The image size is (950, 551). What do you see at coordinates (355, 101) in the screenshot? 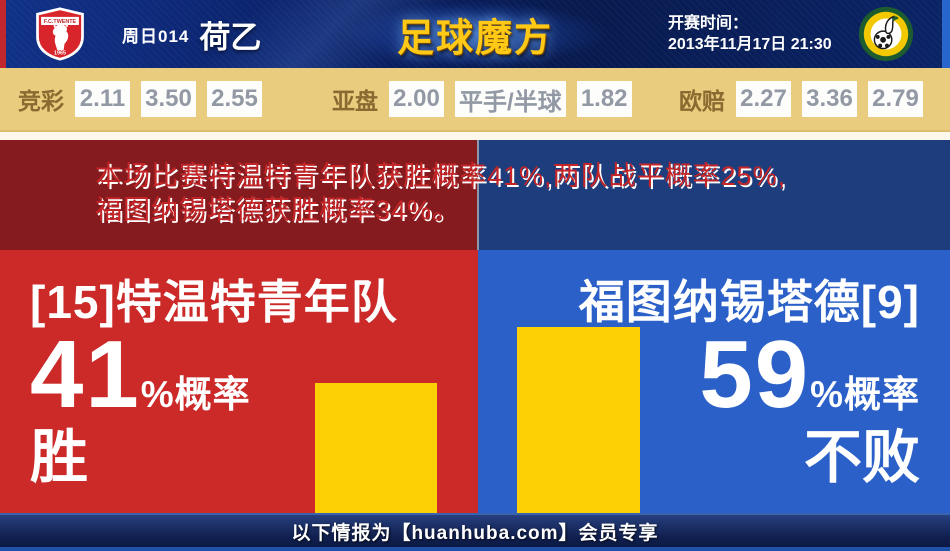
I see `yapan-label: 亚盘` at bounding box center [355, 101].